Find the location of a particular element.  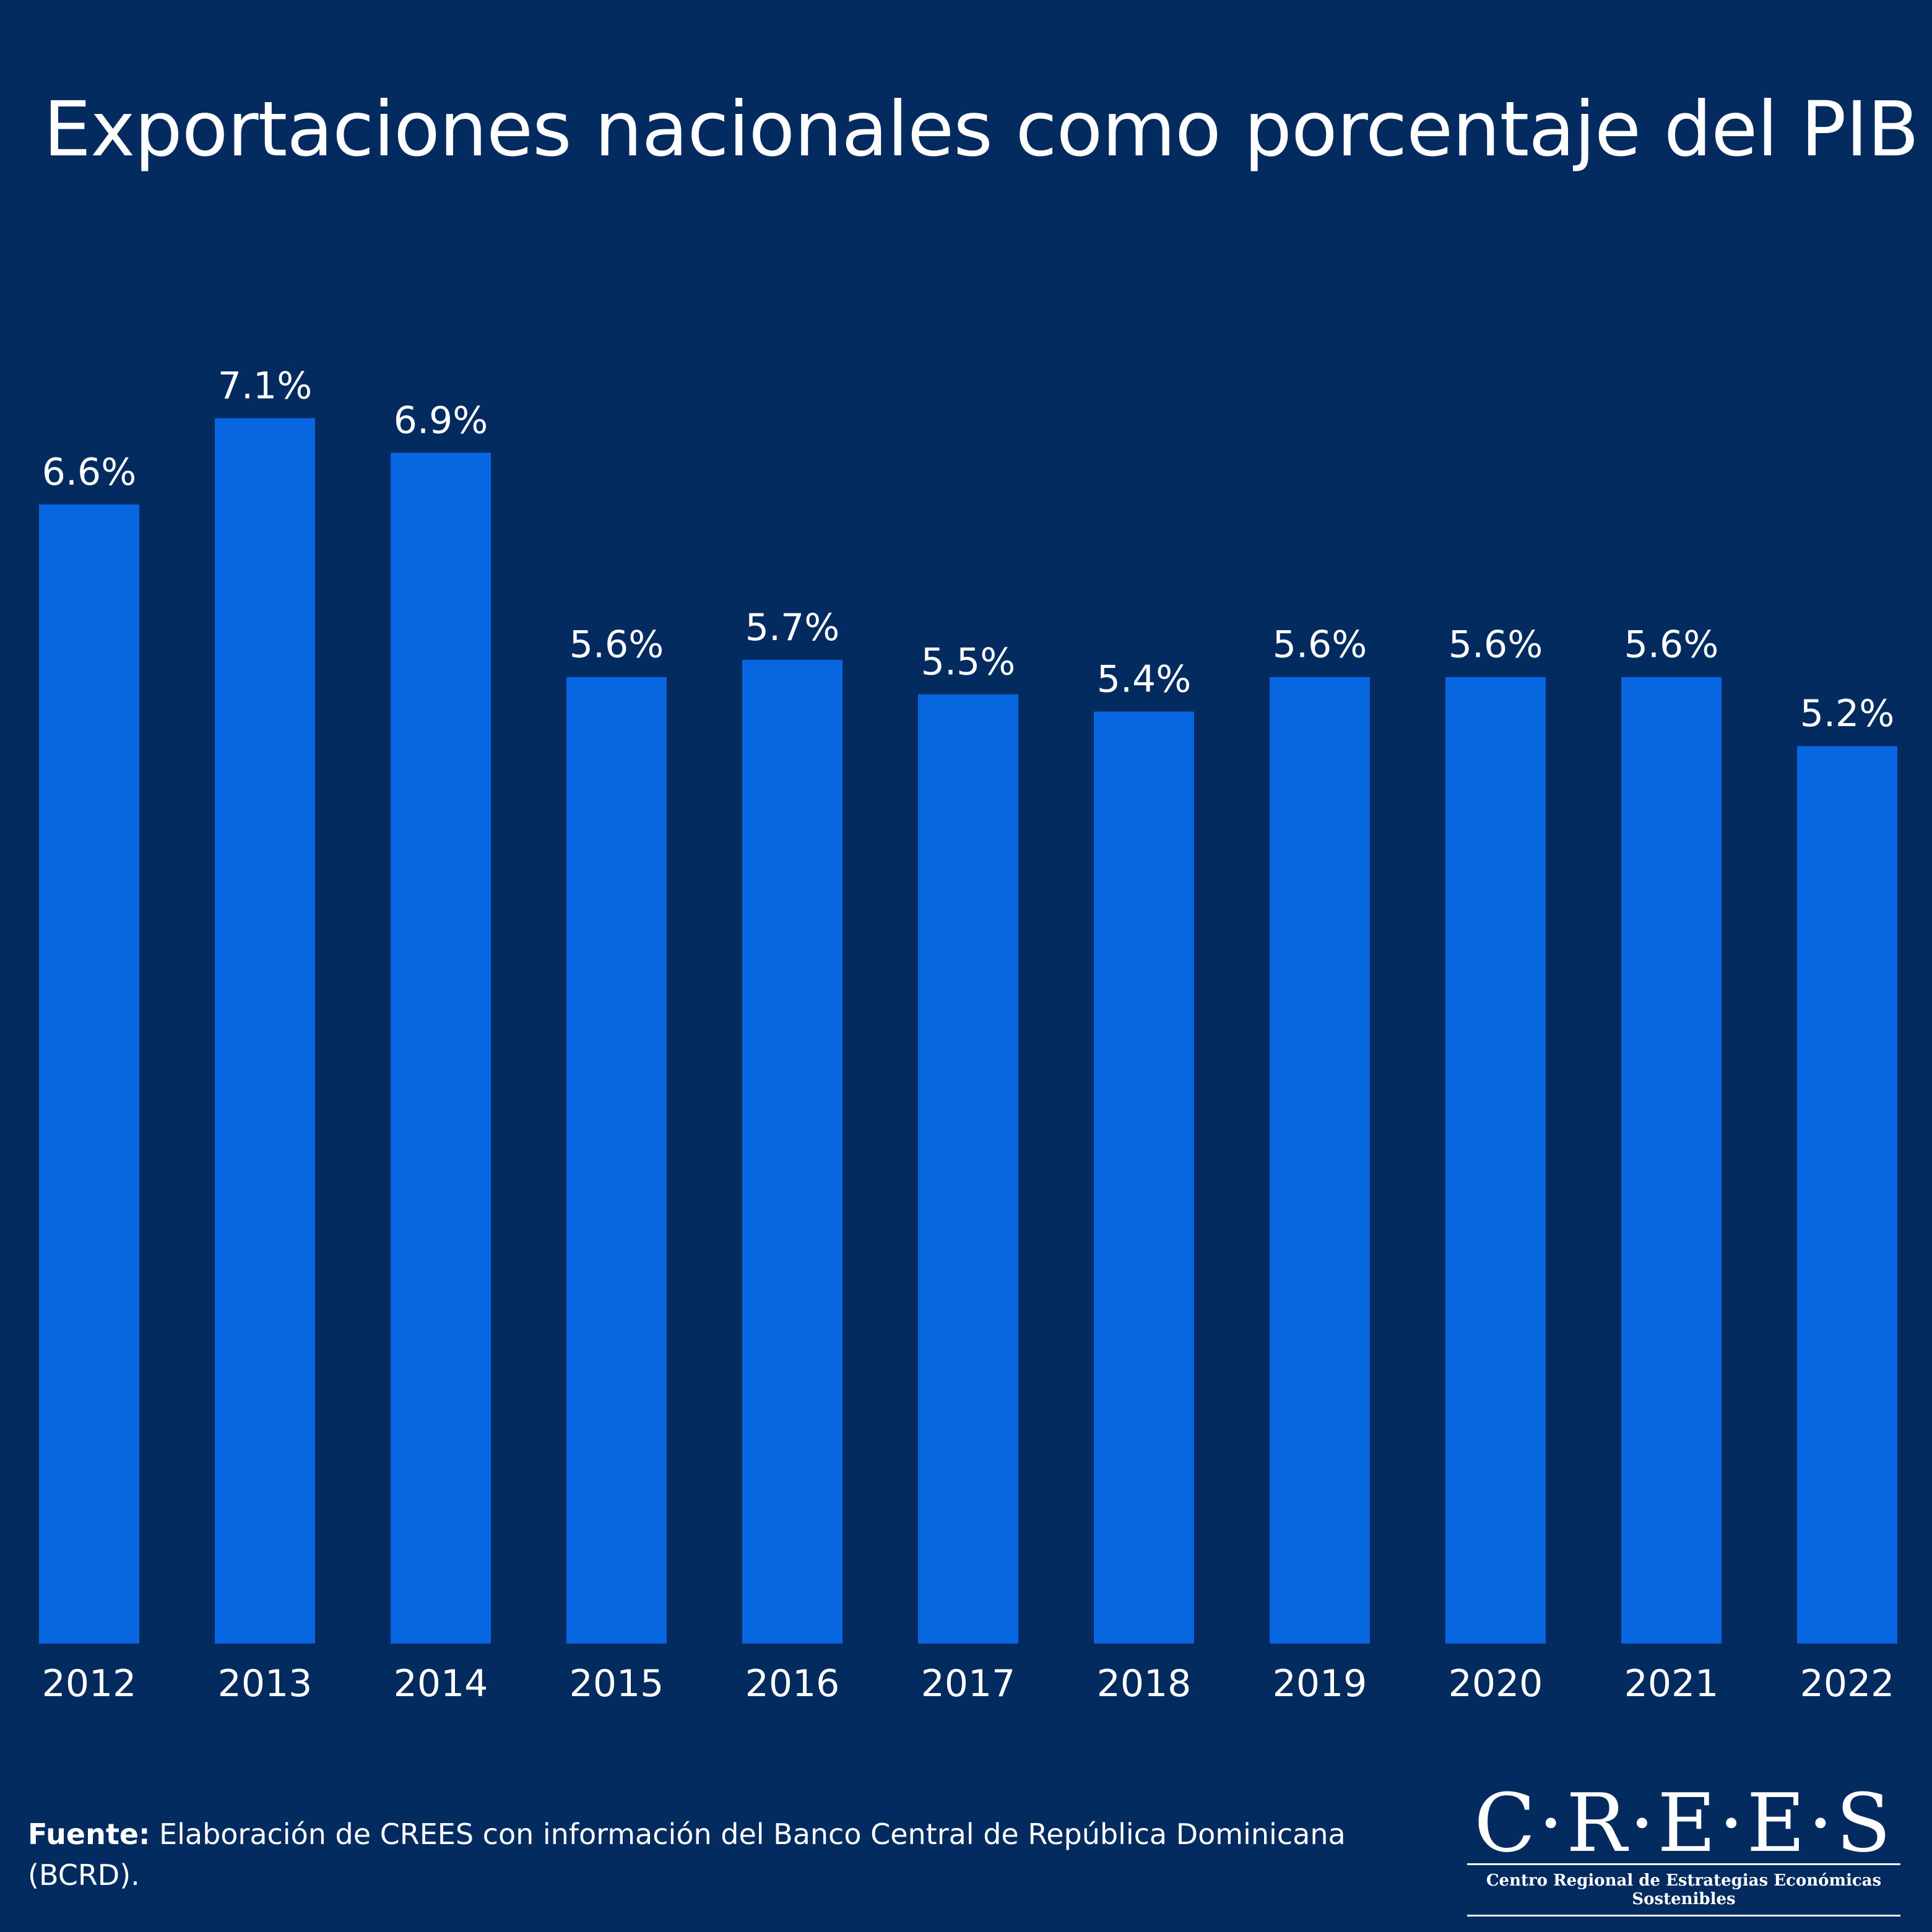

bar-2018 is located at coordinates (1144, 1177).